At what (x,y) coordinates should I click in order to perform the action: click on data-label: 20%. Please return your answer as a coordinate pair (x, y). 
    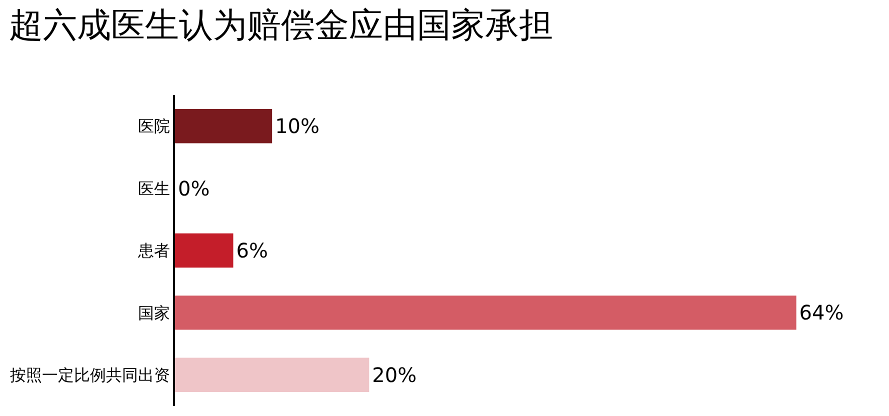
    Looking at the image, I should click on (394, 374).